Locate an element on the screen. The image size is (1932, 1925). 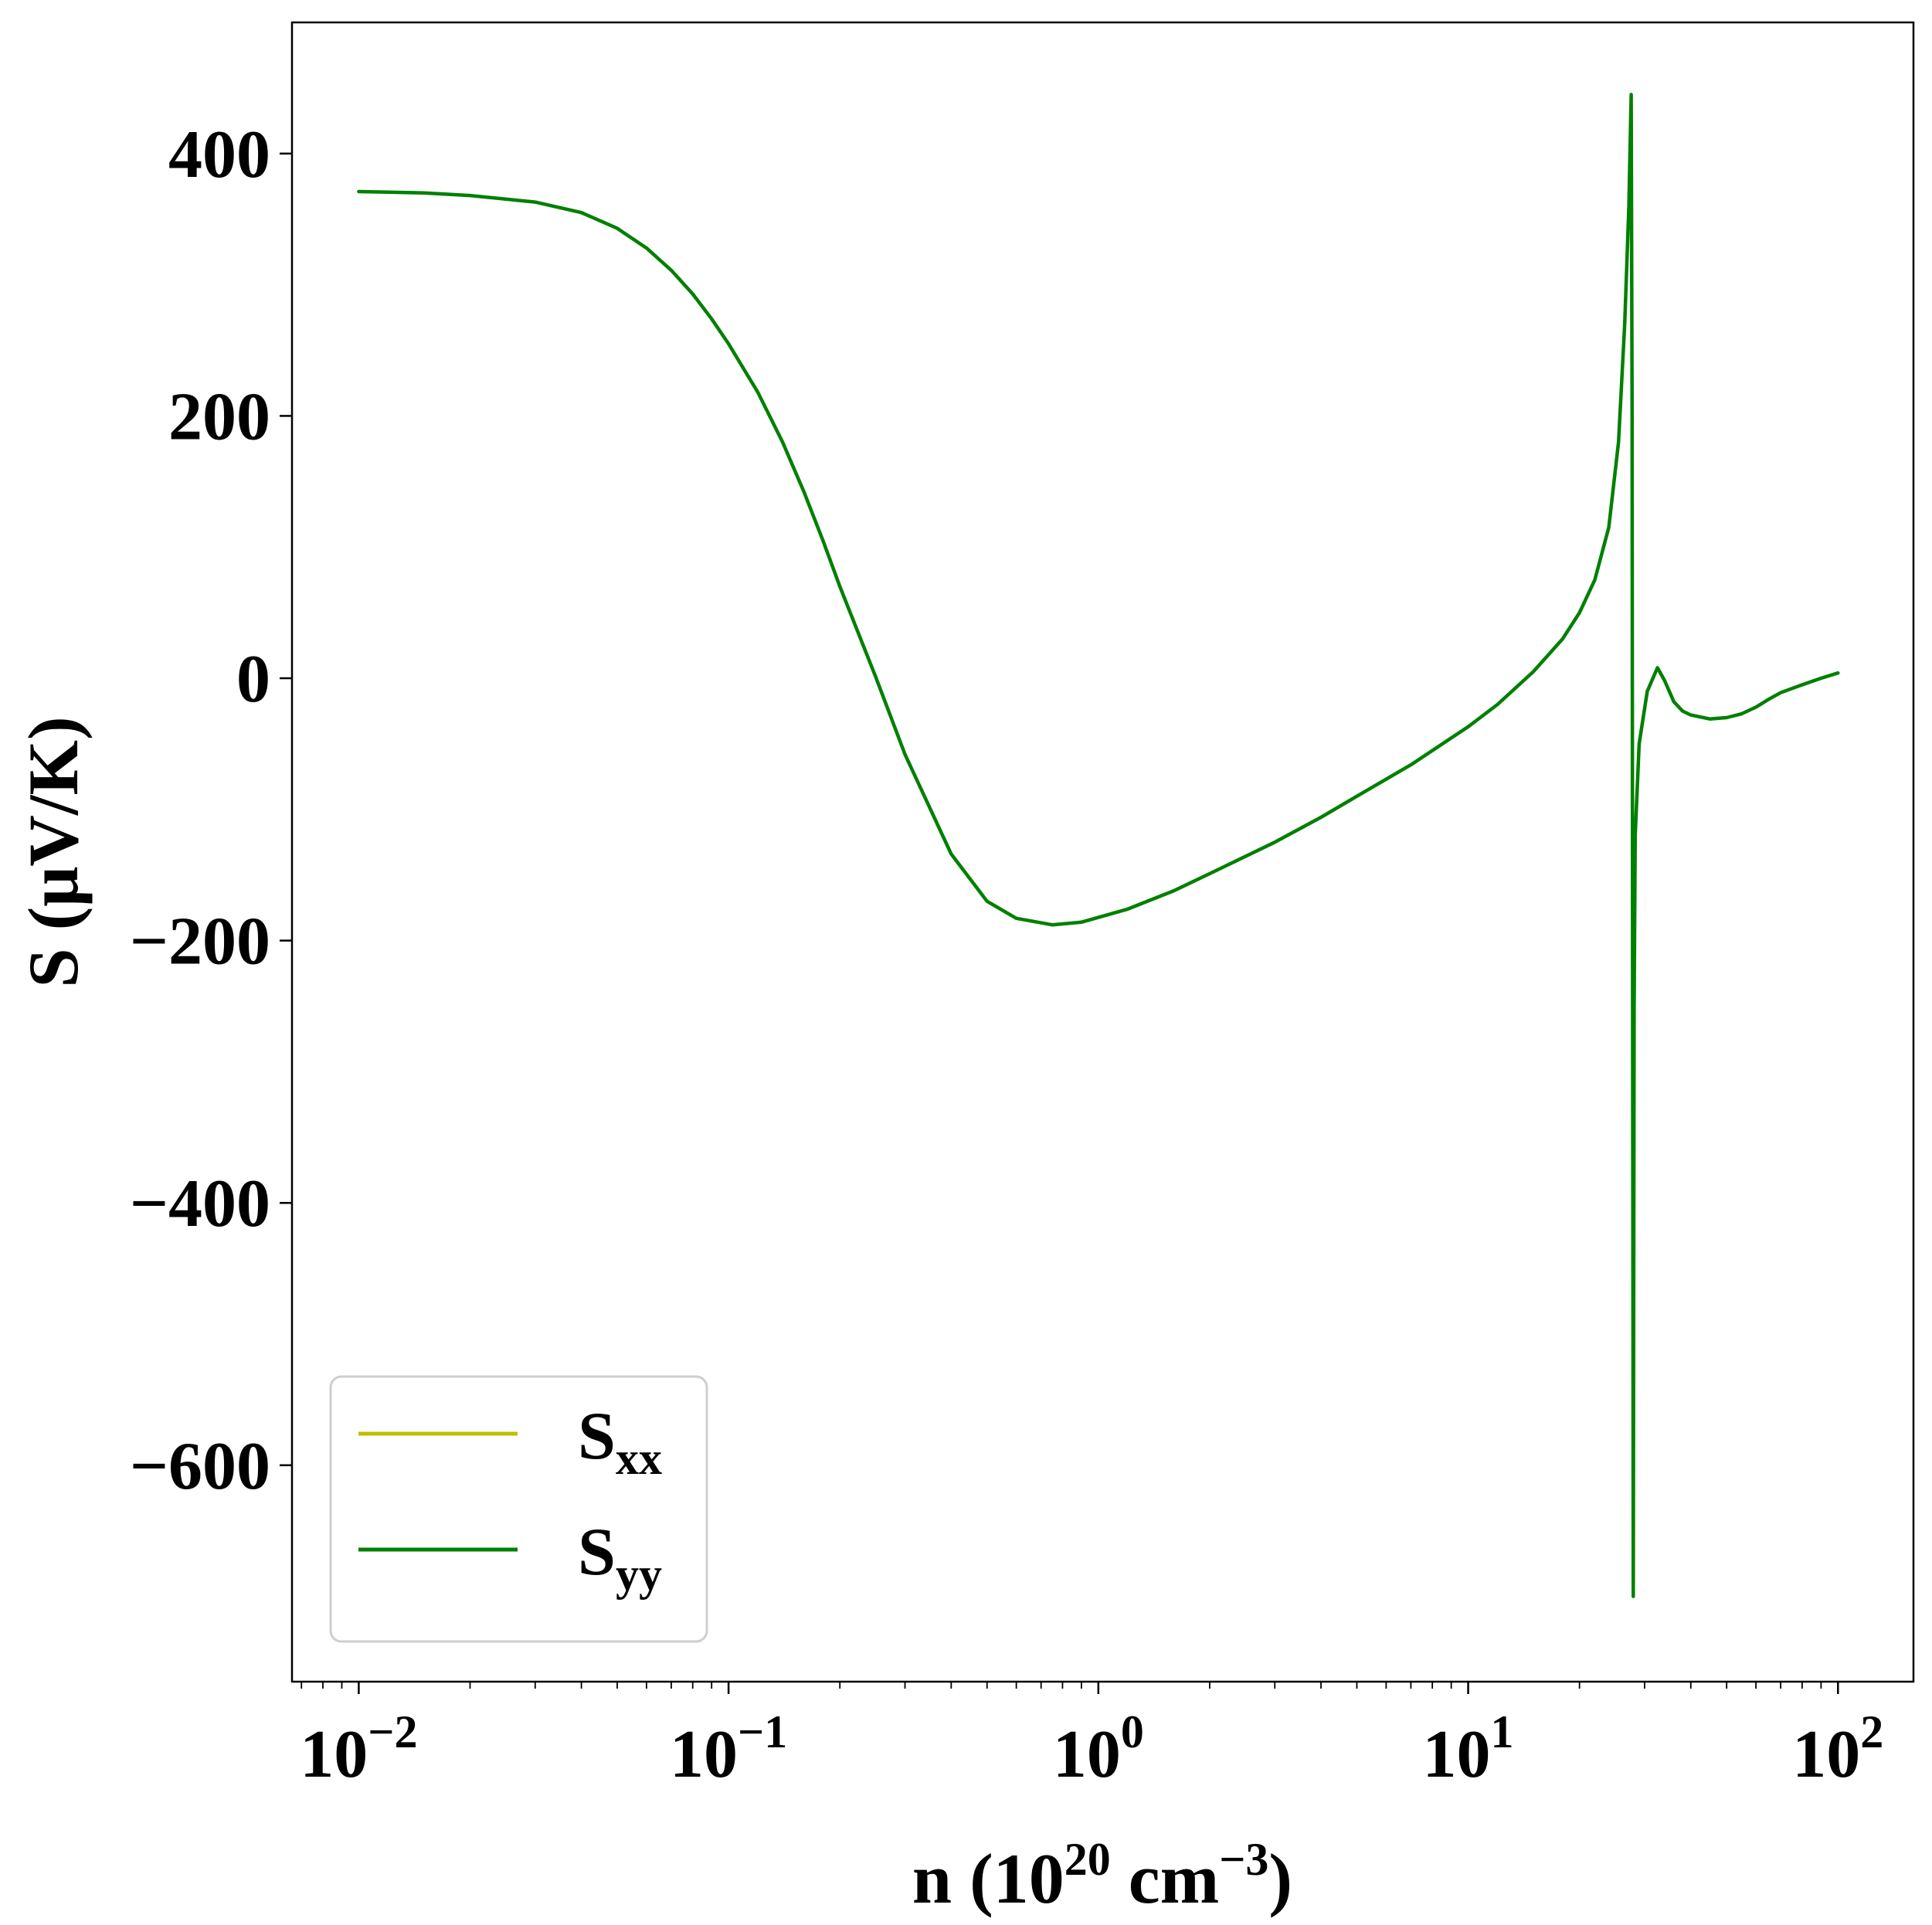
x-tick-label: 10¹ is located at coordinates (1469, 1749).